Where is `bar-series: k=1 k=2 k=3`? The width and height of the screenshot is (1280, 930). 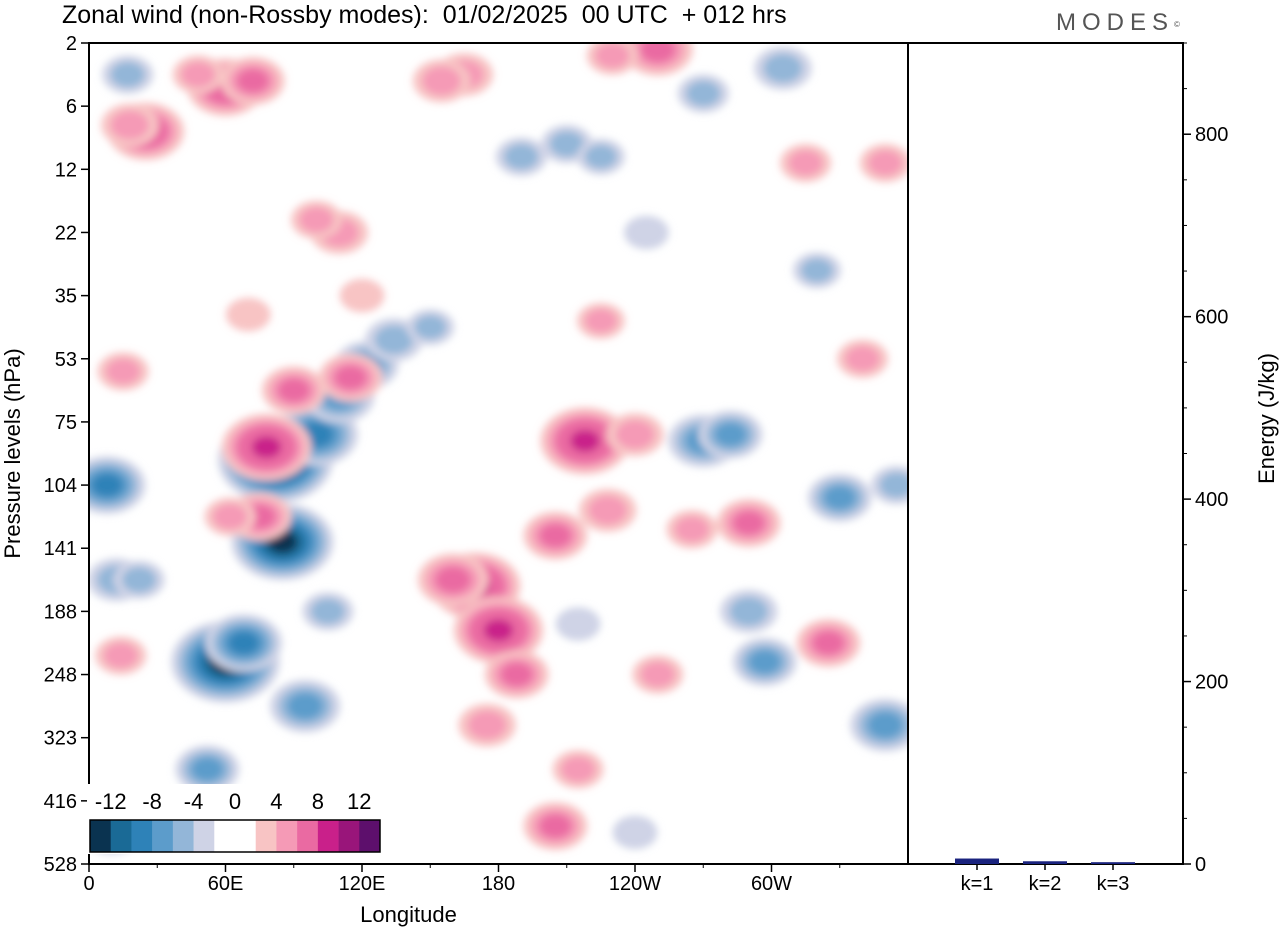
bar-series: k=1 k=2 k=3 is located at coordinates (1045, 876).